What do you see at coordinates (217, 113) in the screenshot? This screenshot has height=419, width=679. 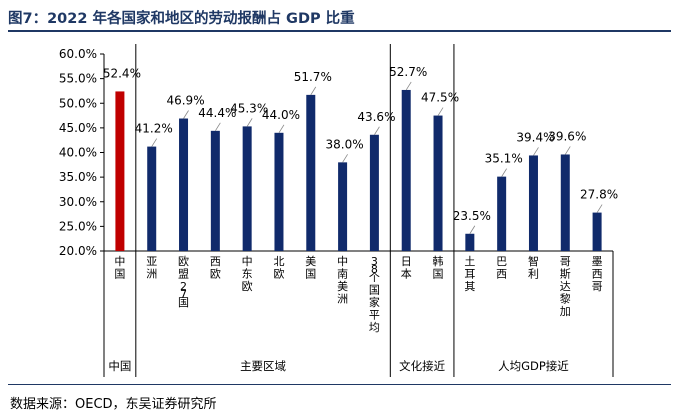 I see `data-label-3: 44.4%` at bounding box center [217, 113].